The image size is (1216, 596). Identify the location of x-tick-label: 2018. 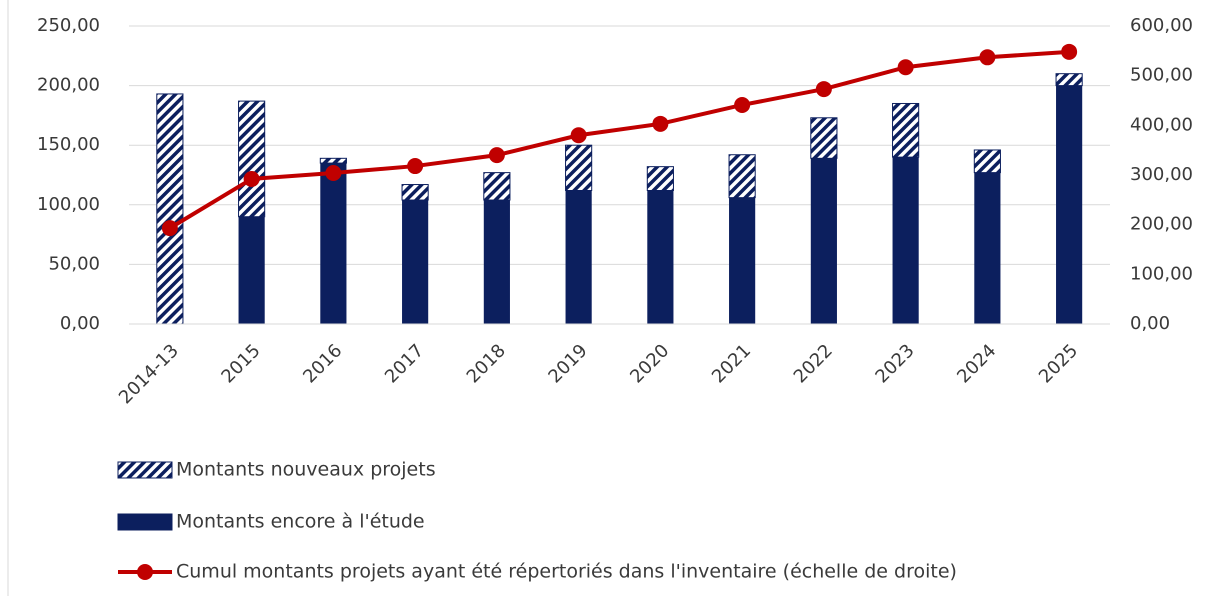
(486, 363).